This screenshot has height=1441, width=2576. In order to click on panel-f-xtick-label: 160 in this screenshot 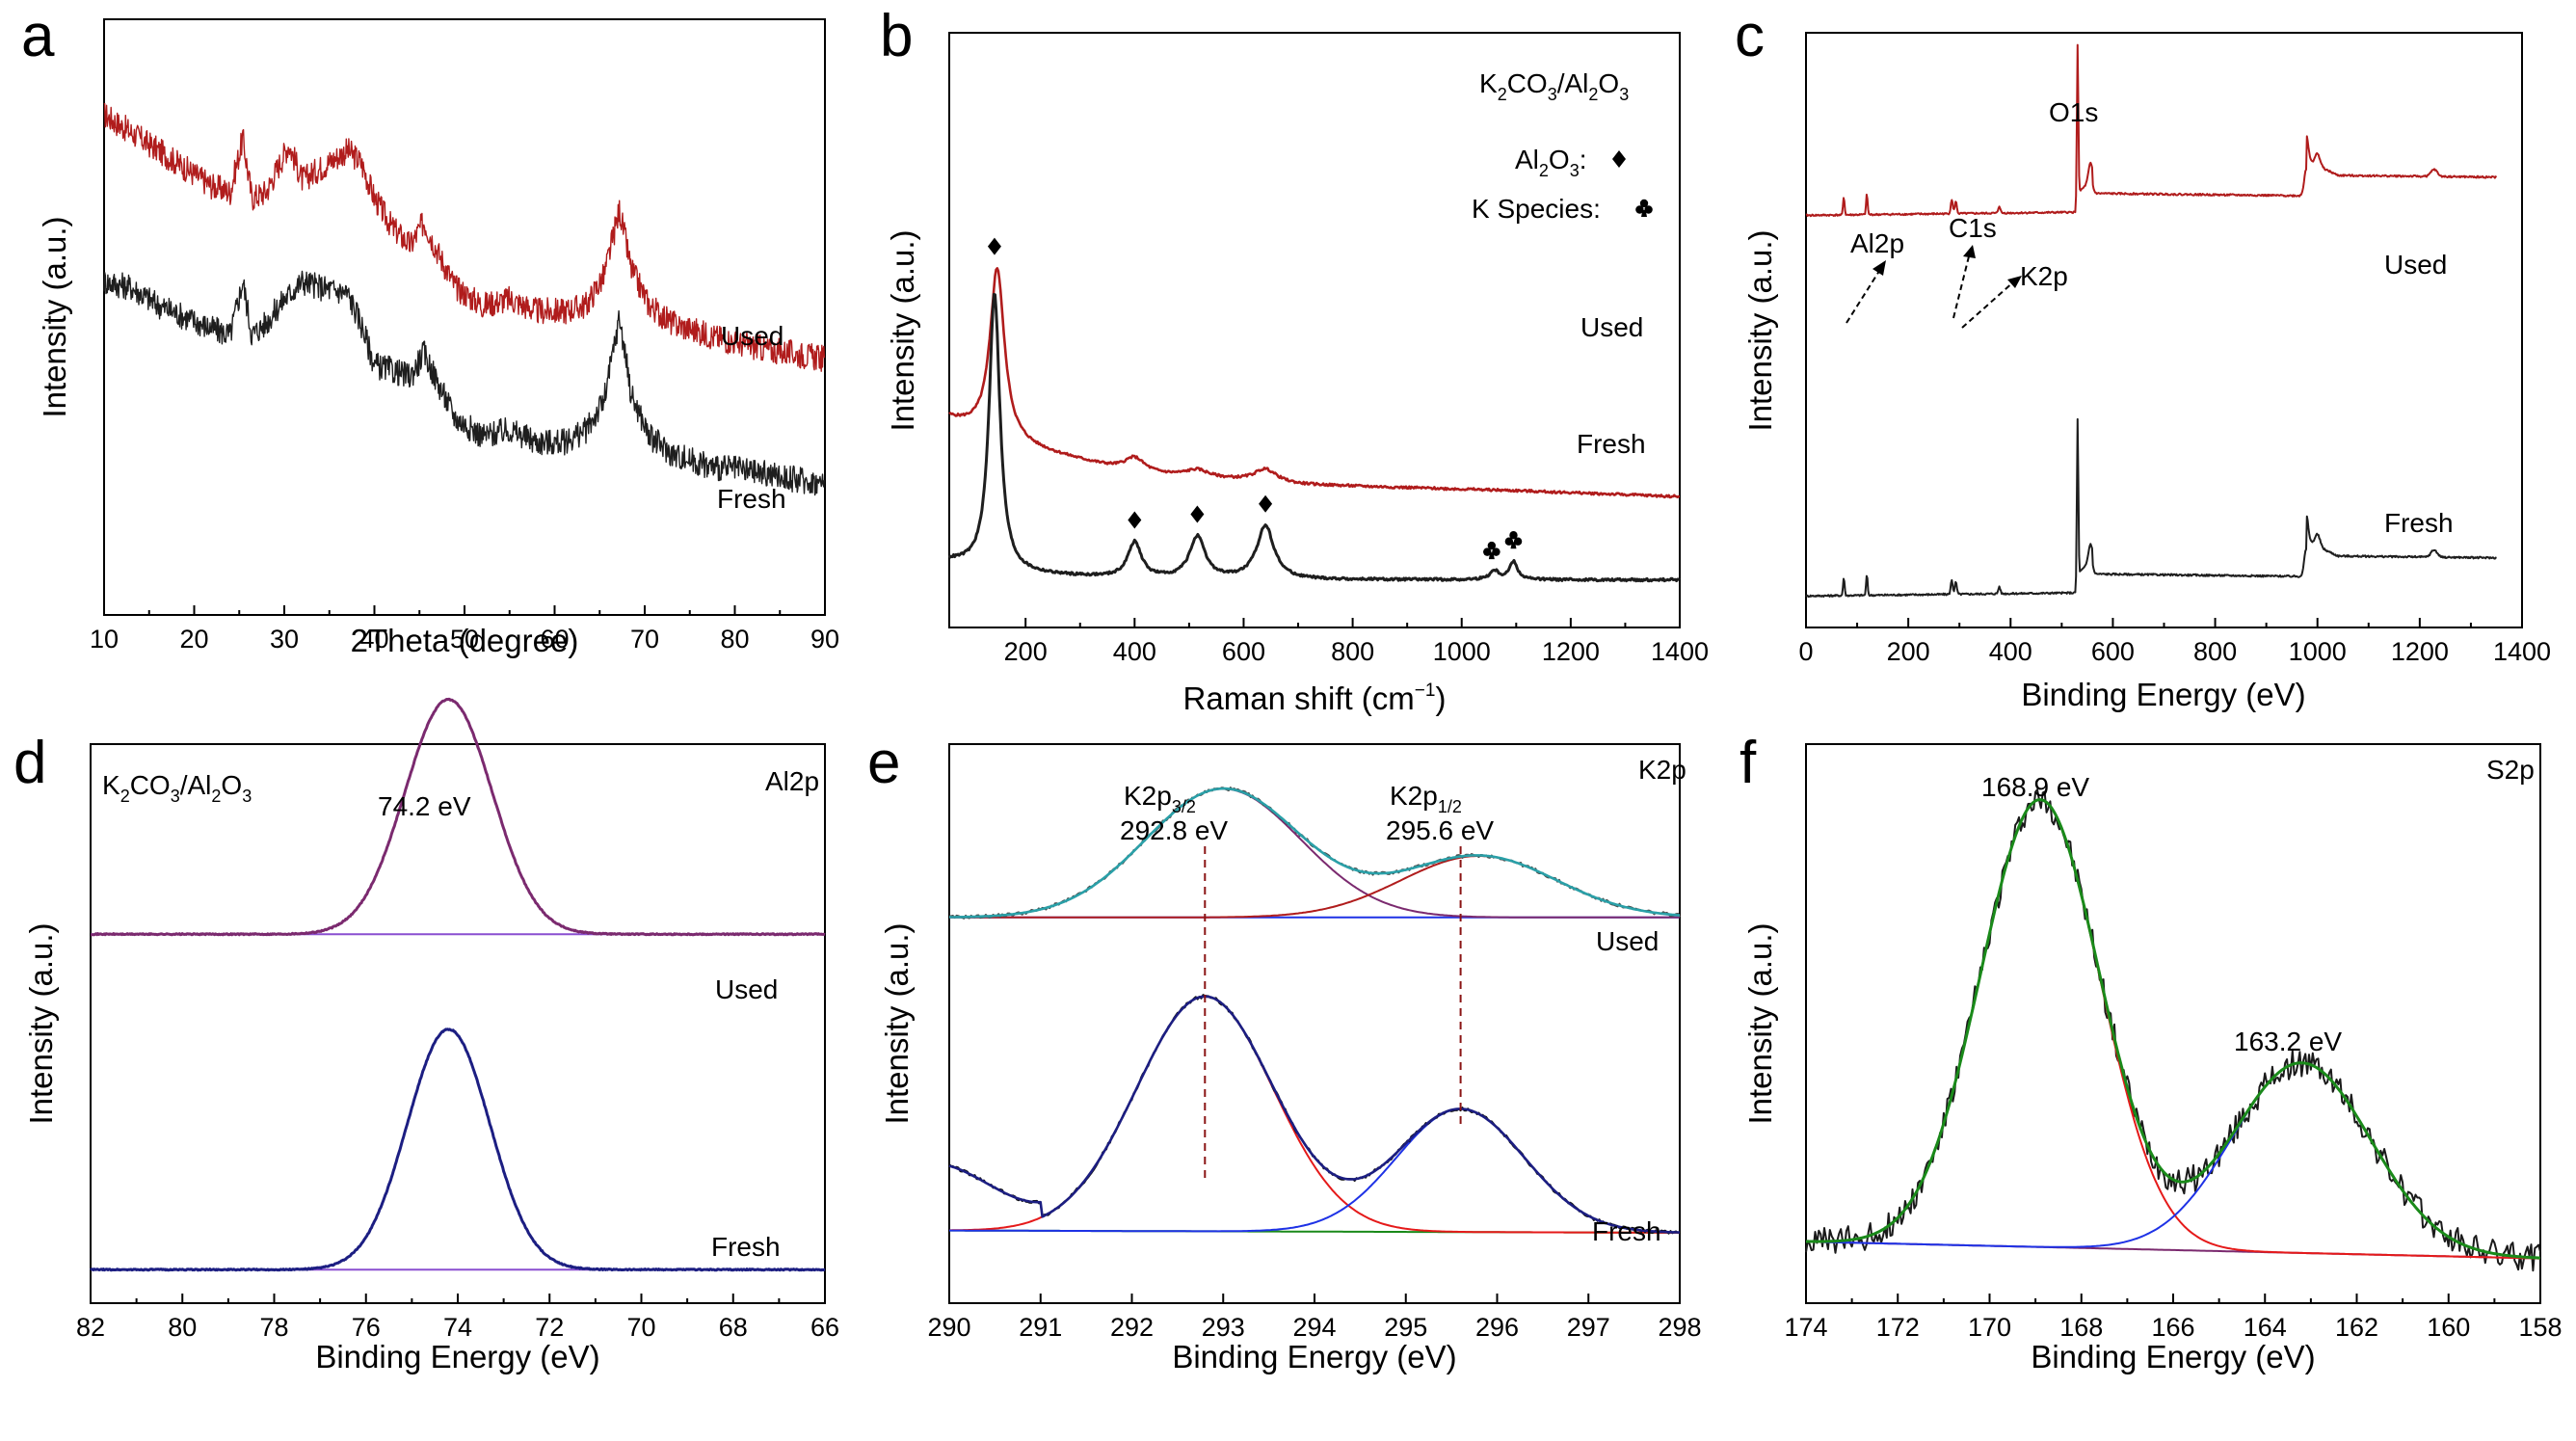, I will do `click(2448, 1327)`.